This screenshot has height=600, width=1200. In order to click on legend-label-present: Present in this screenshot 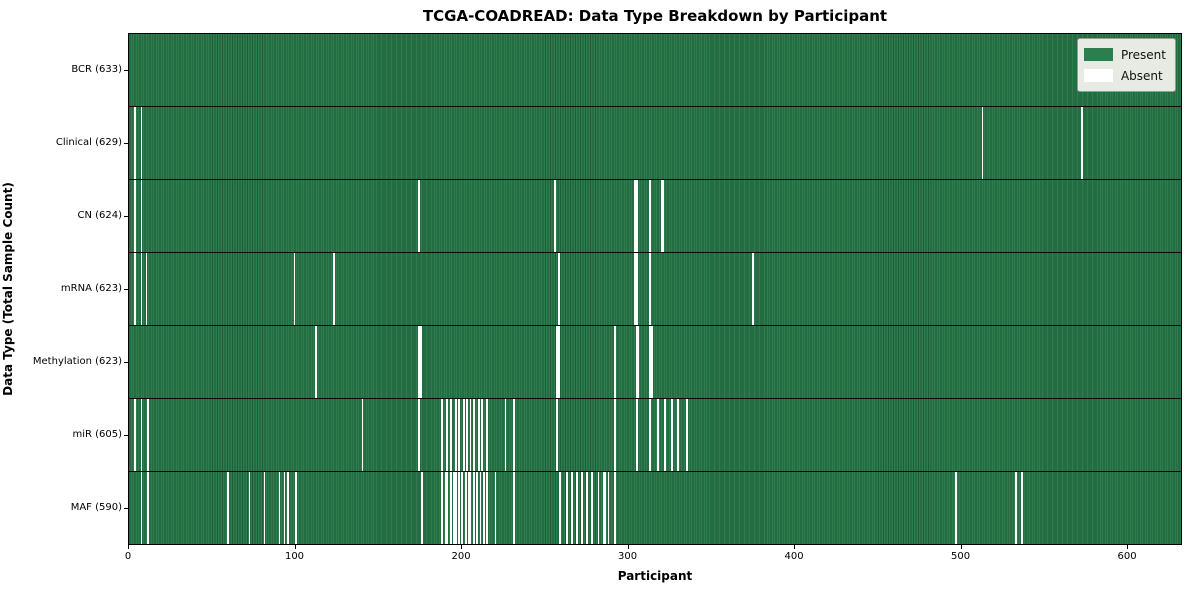, I will do `click(1143, 54)`.